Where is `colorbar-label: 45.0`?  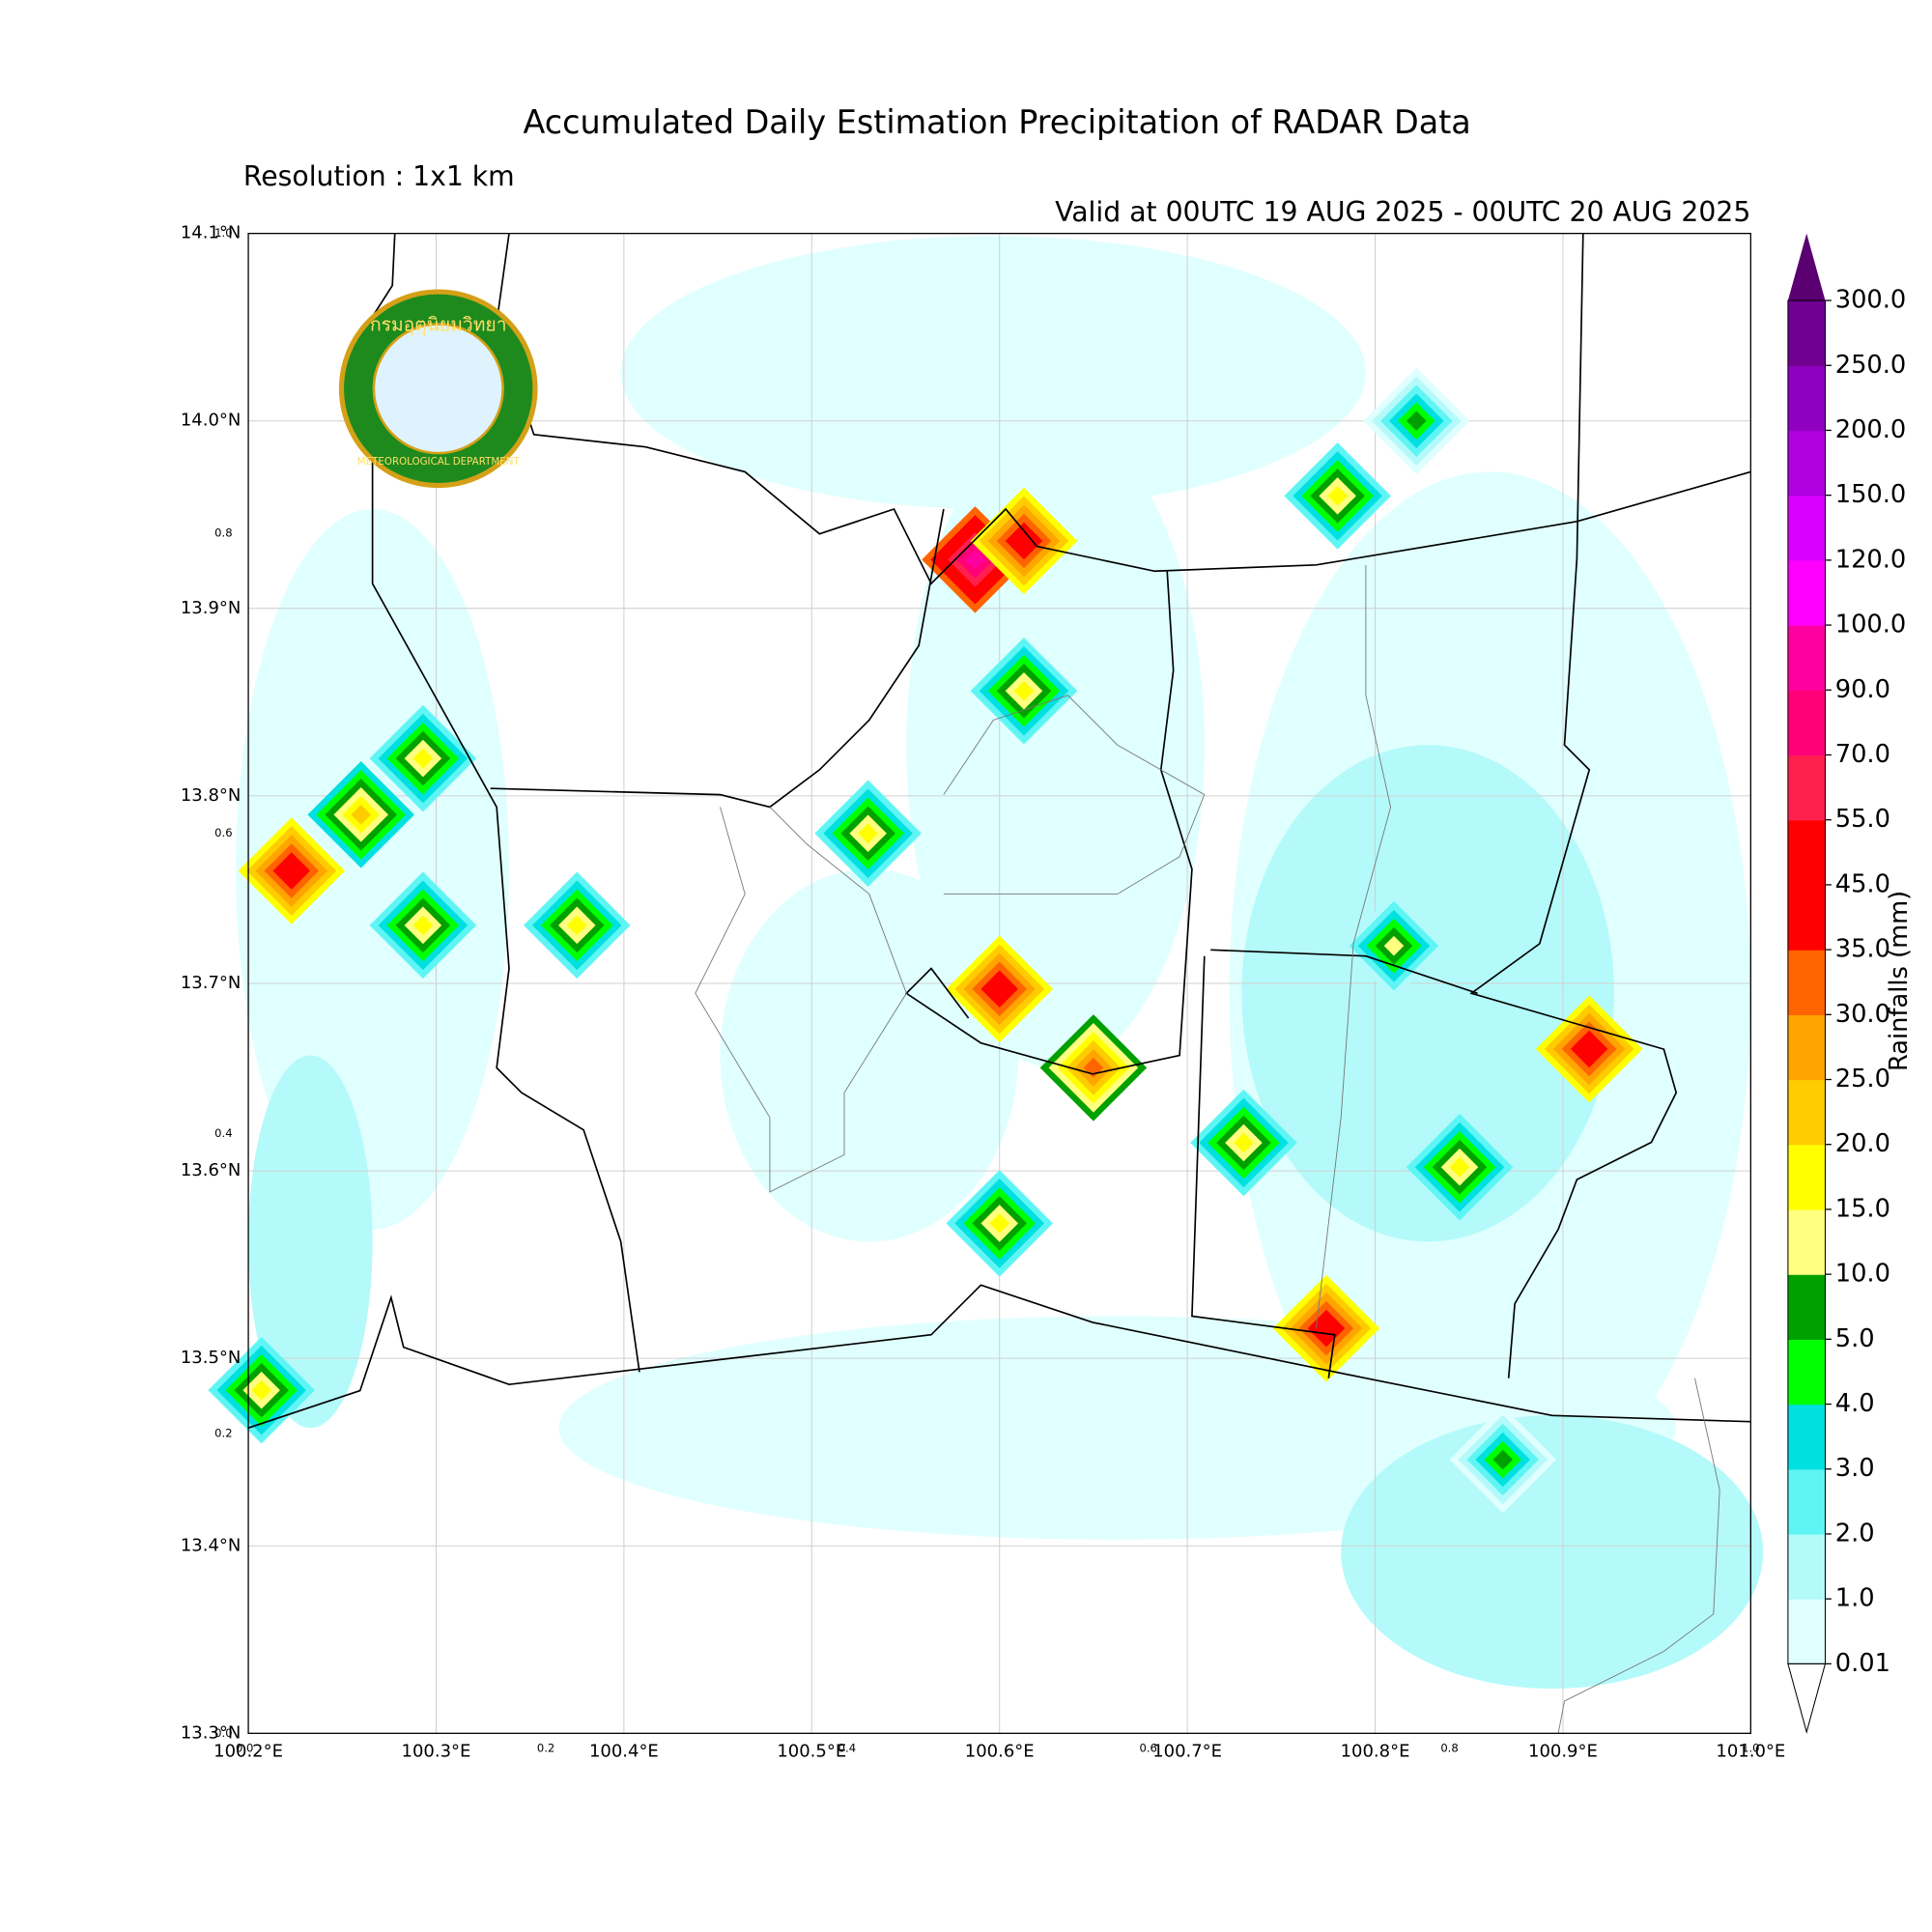
colorbar-label: 45.0 is located at coordinates (1862, 883).